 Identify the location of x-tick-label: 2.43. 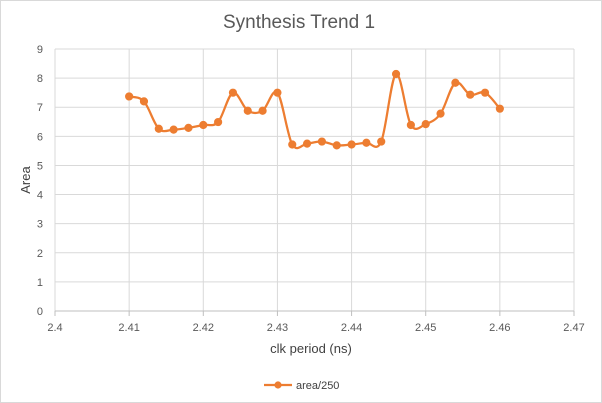
(277, 328).